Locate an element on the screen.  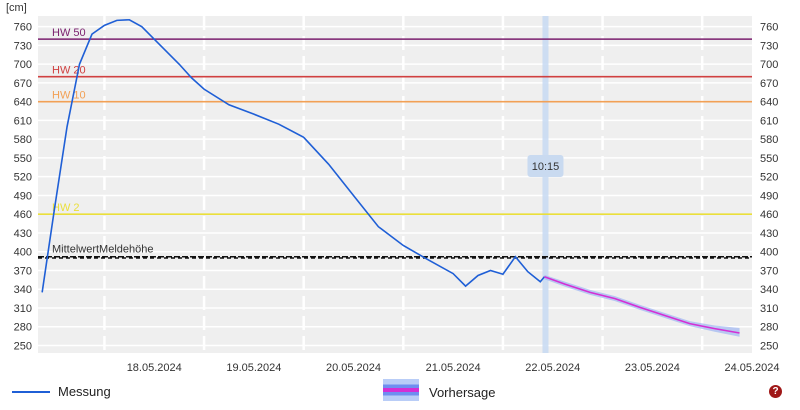
y-tick-label-left: 640 is located at coordinates (23, 103).